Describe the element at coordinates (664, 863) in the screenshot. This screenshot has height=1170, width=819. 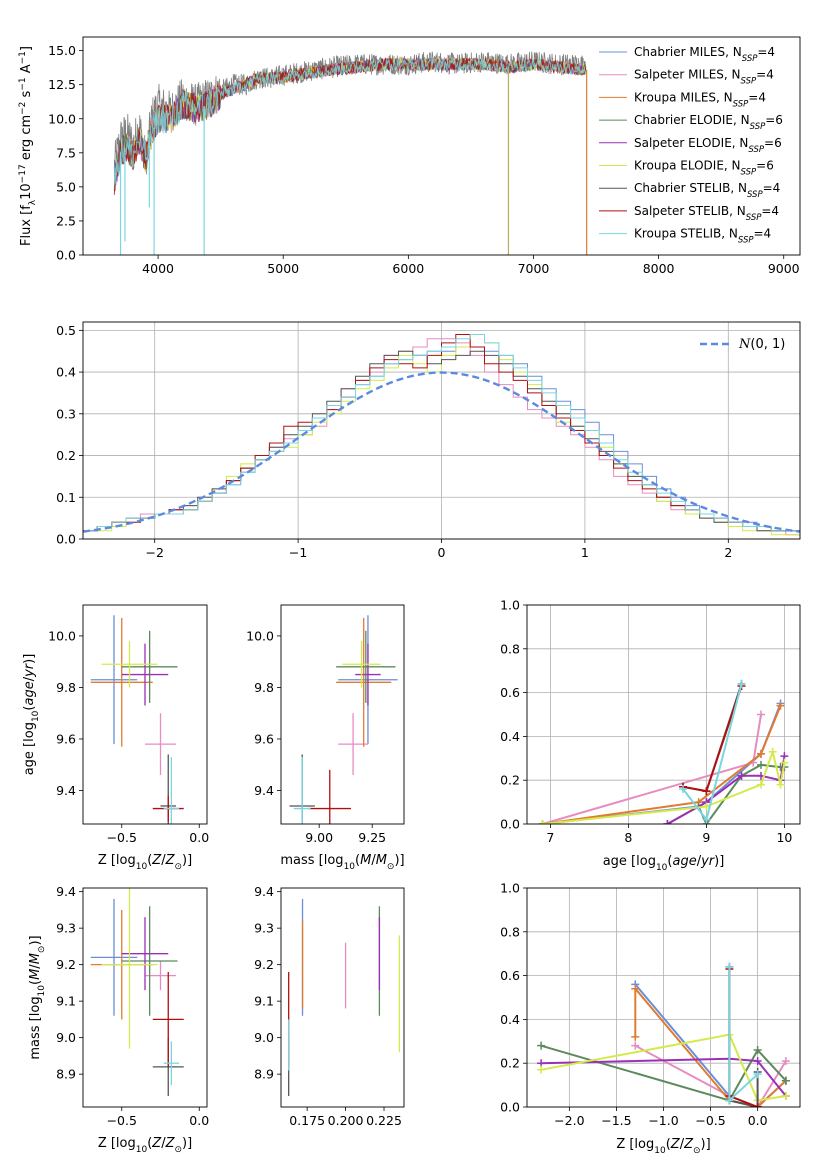
I see `x-axis-label: age [log10(age/yr)]` at that location.